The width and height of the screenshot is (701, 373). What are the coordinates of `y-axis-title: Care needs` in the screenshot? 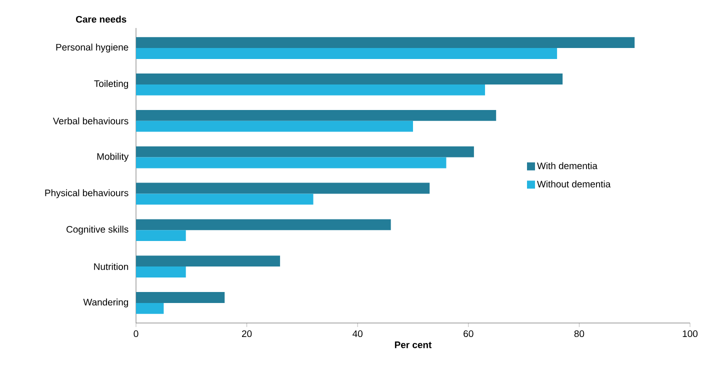 It's located at (101, 19).